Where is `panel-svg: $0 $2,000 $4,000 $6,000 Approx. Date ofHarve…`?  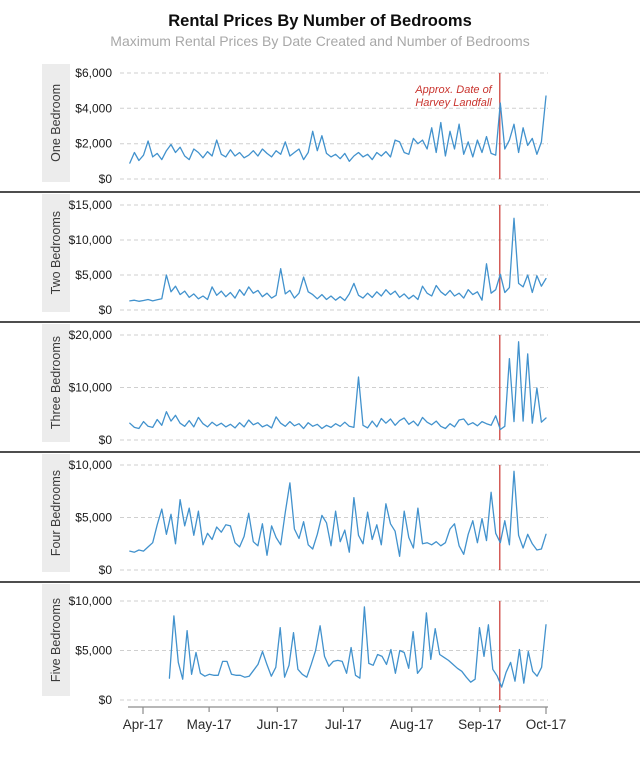
panel-svg: $0 $2,000 $4,000 $6,000 Approx. Date ofHarve… is located at coordinates (311, 126).